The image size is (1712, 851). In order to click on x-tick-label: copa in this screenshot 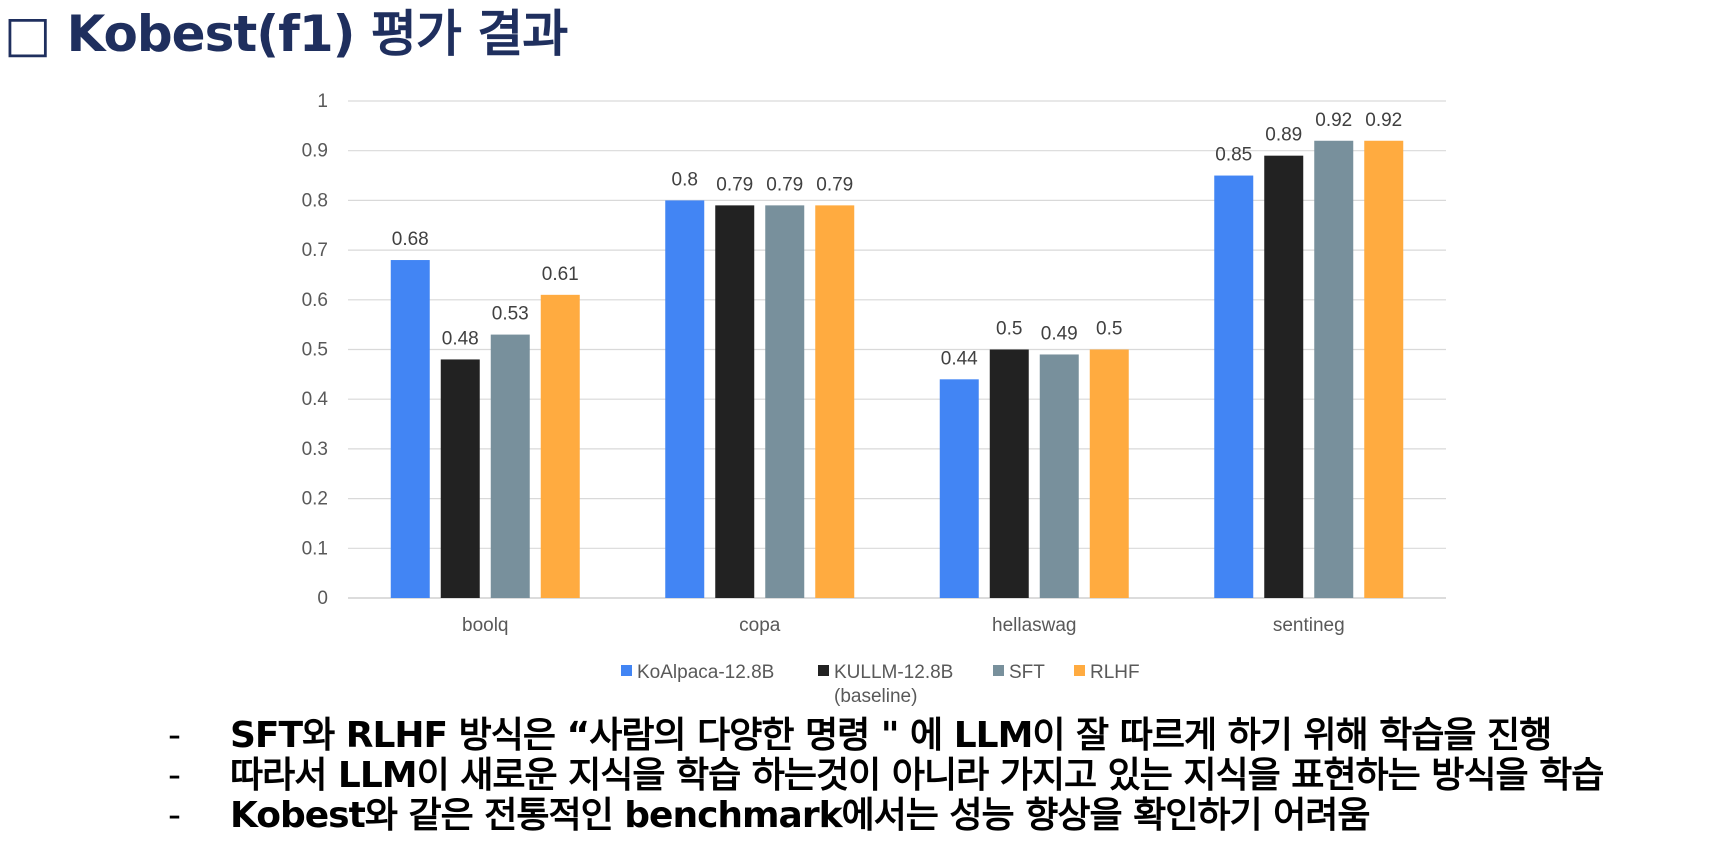, I will do `click(760, 625)`.